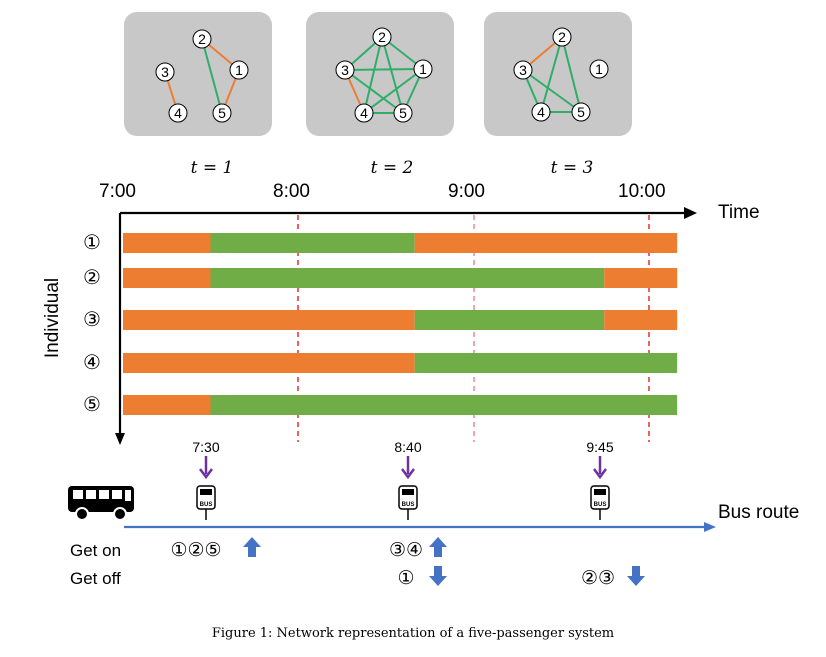  What do you see at coordinates (405, 578) in the screenshot?
I see `get-off-passengers: ①` at bounding box center [405, 578].